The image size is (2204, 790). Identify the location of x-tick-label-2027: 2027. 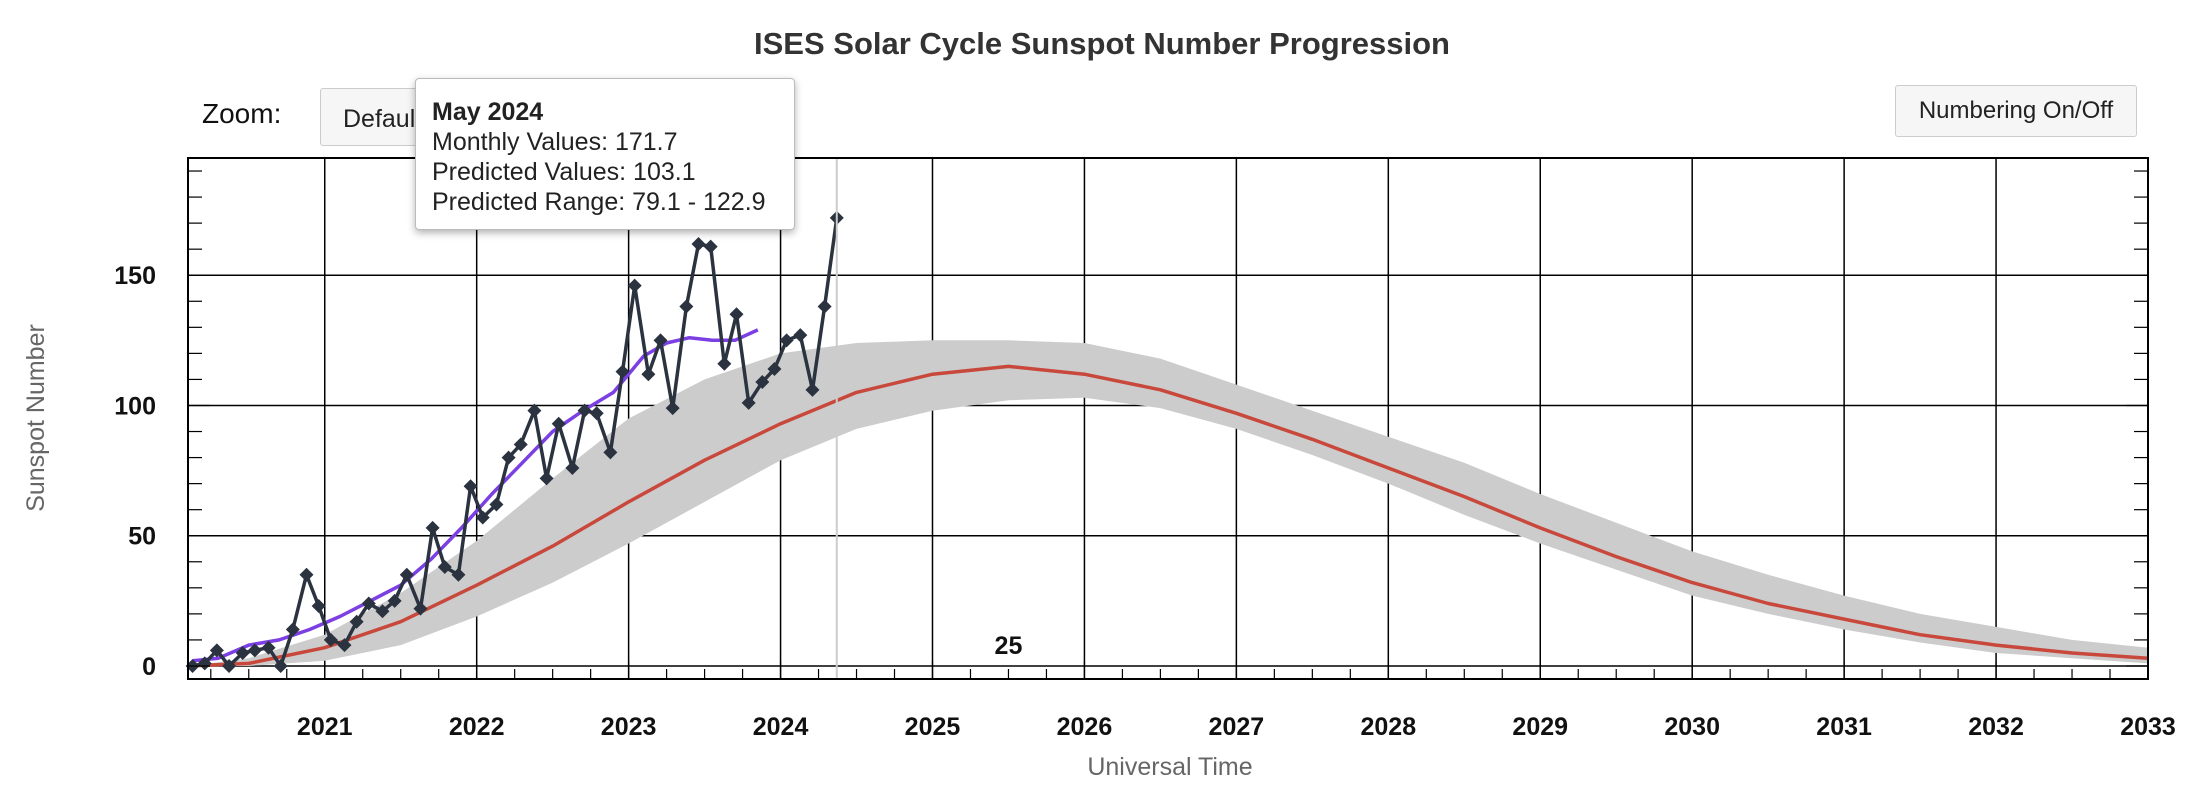
(1237, 727).